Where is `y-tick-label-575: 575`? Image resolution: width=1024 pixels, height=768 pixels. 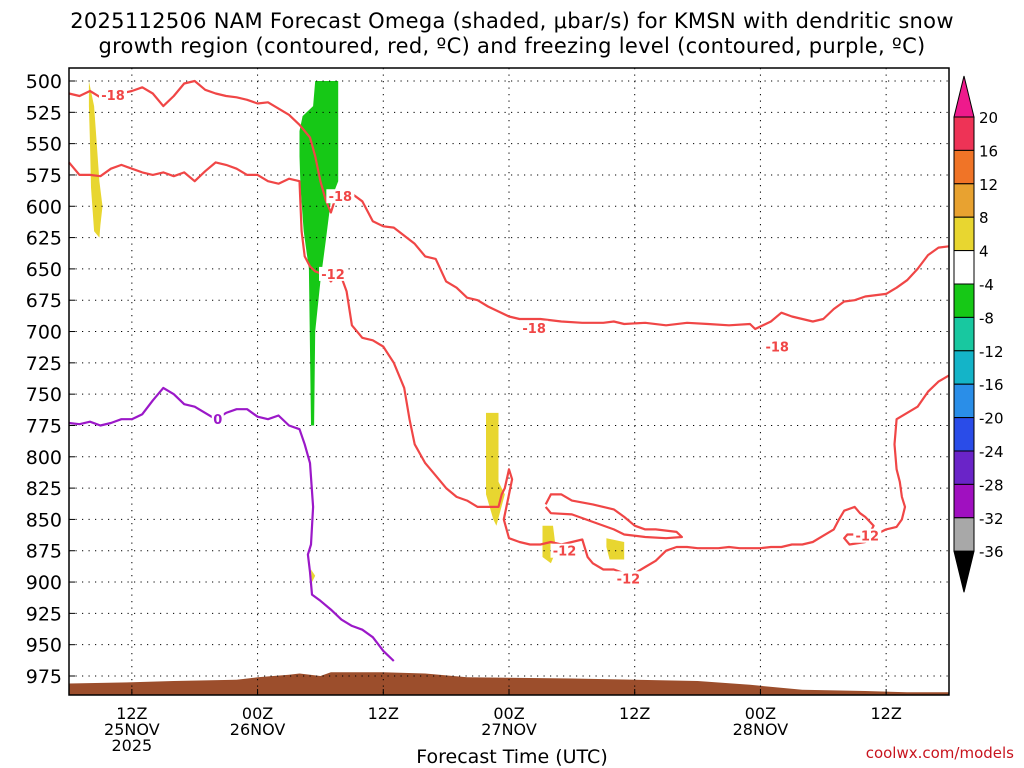 y-tick-label-575: 575 is located at coordinates (44, 176).